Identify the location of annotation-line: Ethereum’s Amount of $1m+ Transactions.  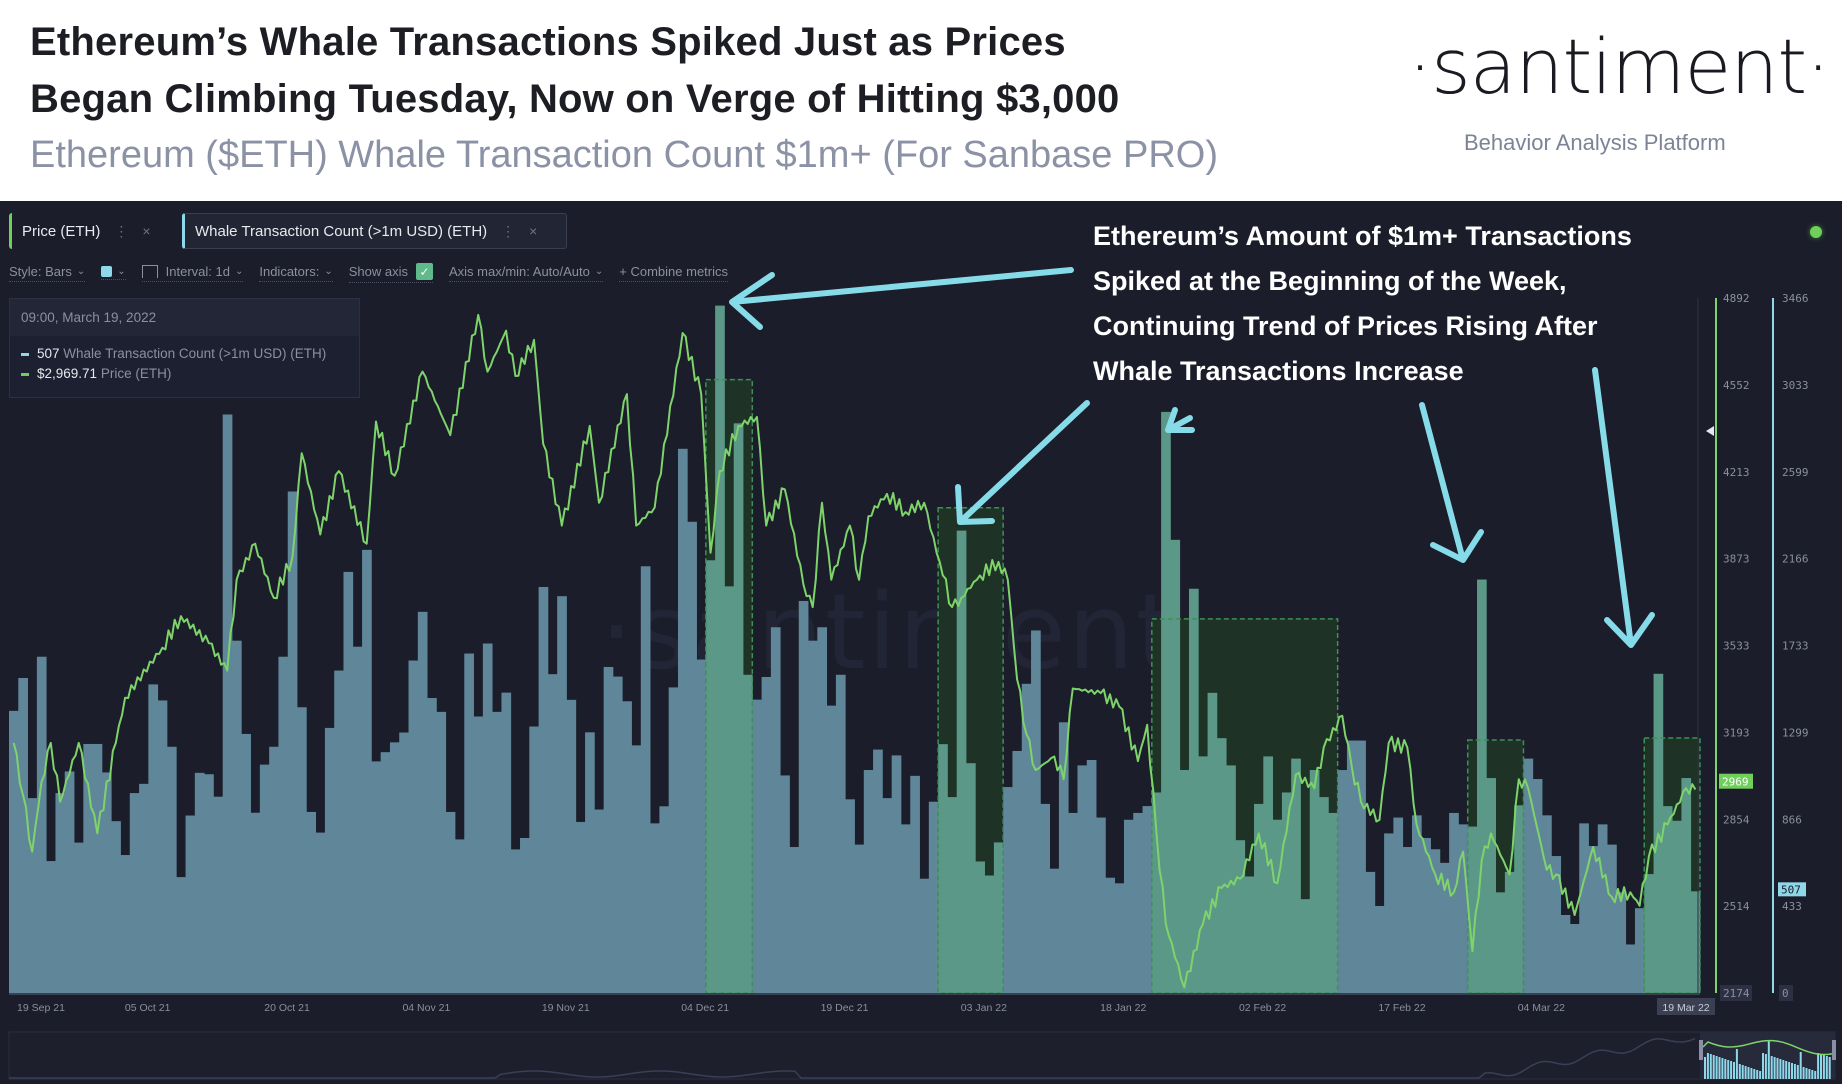
(1362, 236).